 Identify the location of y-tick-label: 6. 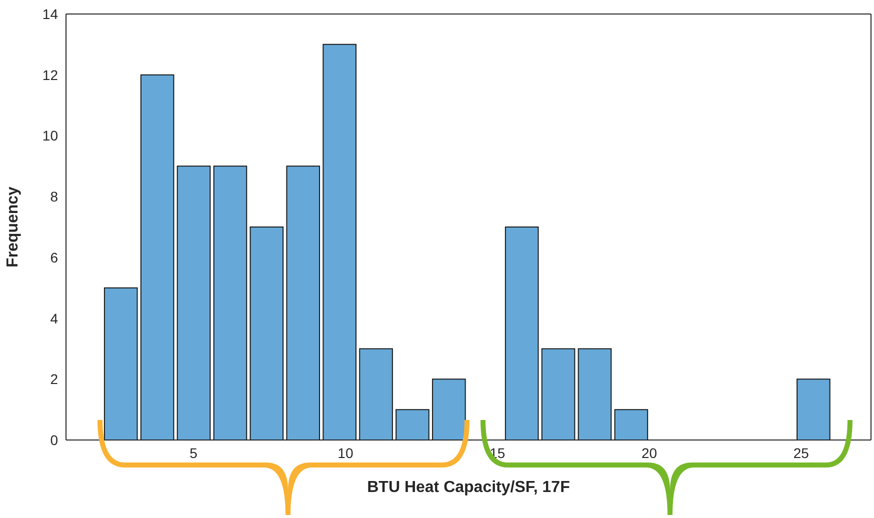
(54, 257).